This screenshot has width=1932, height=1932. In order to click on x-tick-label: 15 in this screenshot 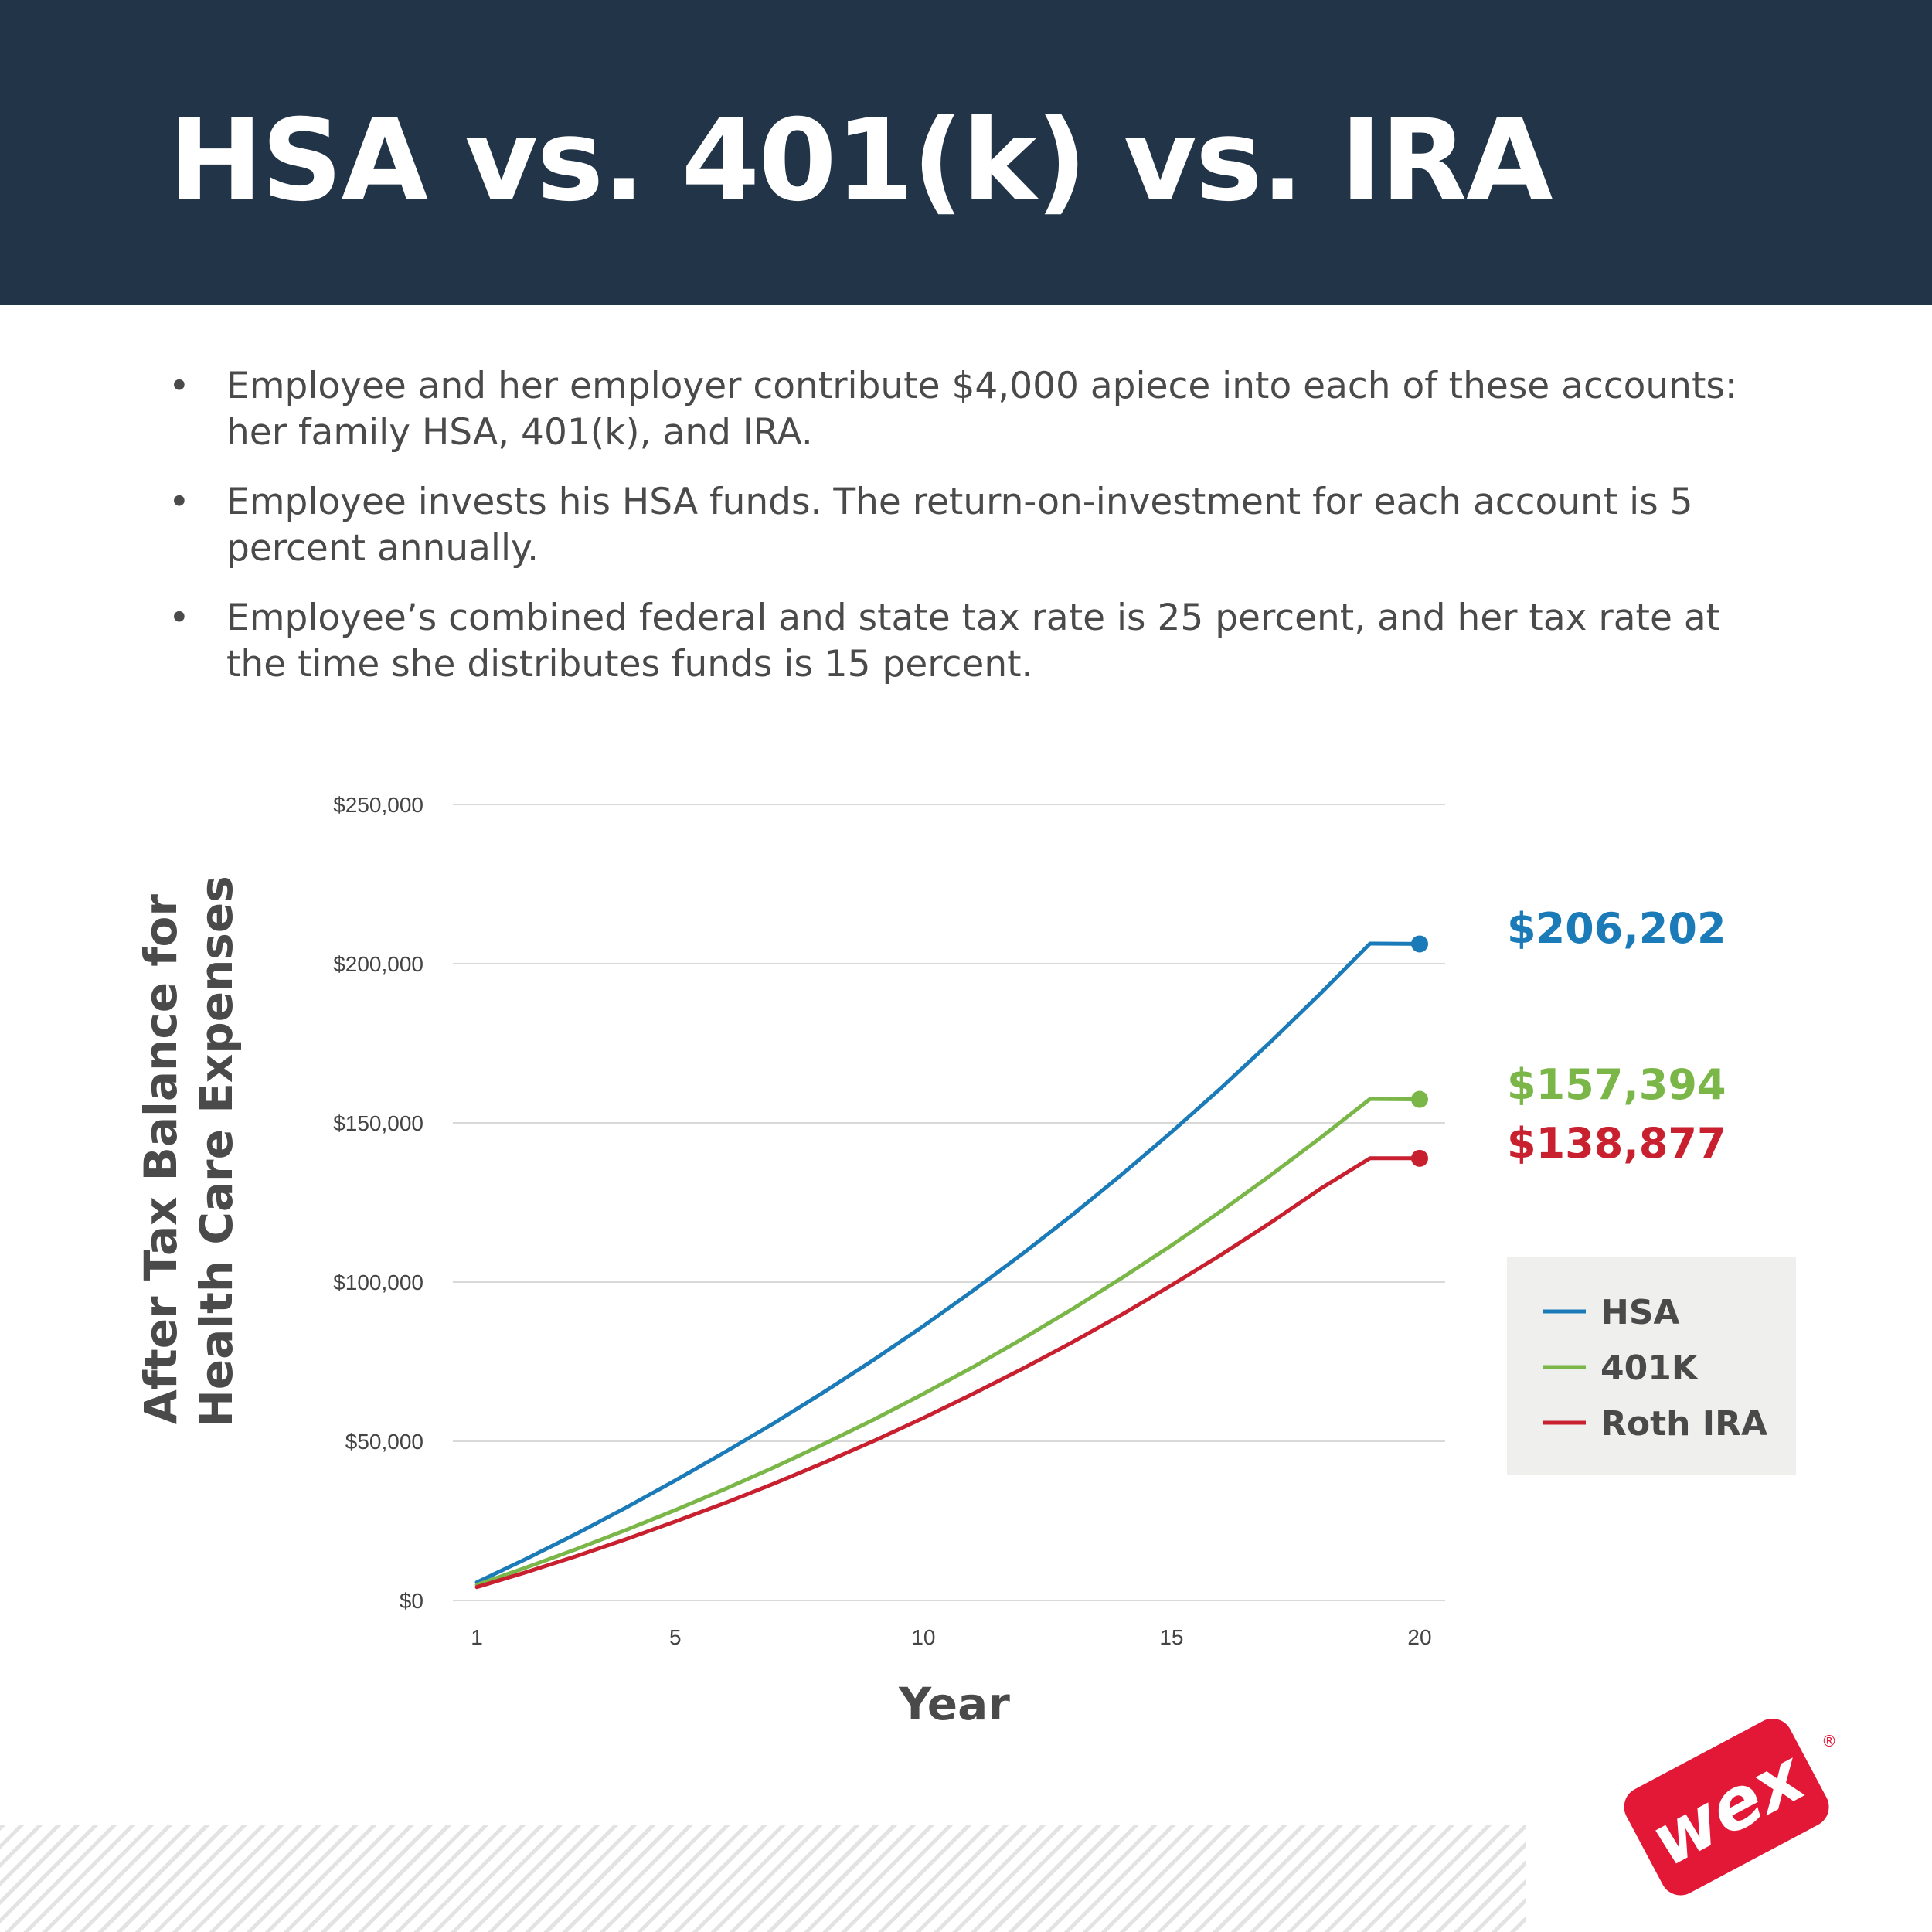, I will do `click(1171, 1637)`.